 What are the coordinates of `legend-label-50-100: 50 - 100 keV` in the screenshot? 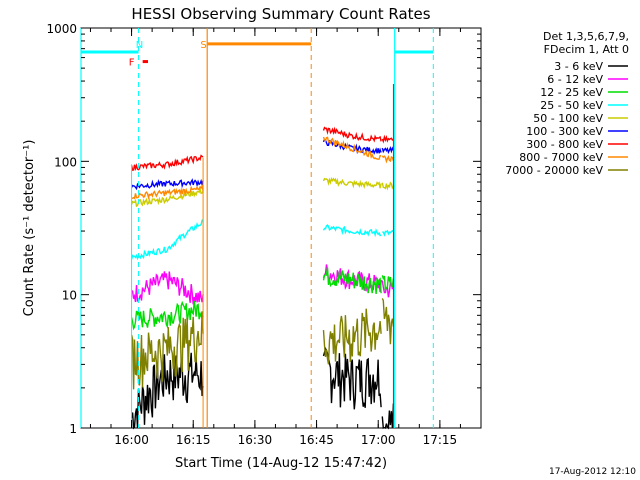 It's located at (568, 118).